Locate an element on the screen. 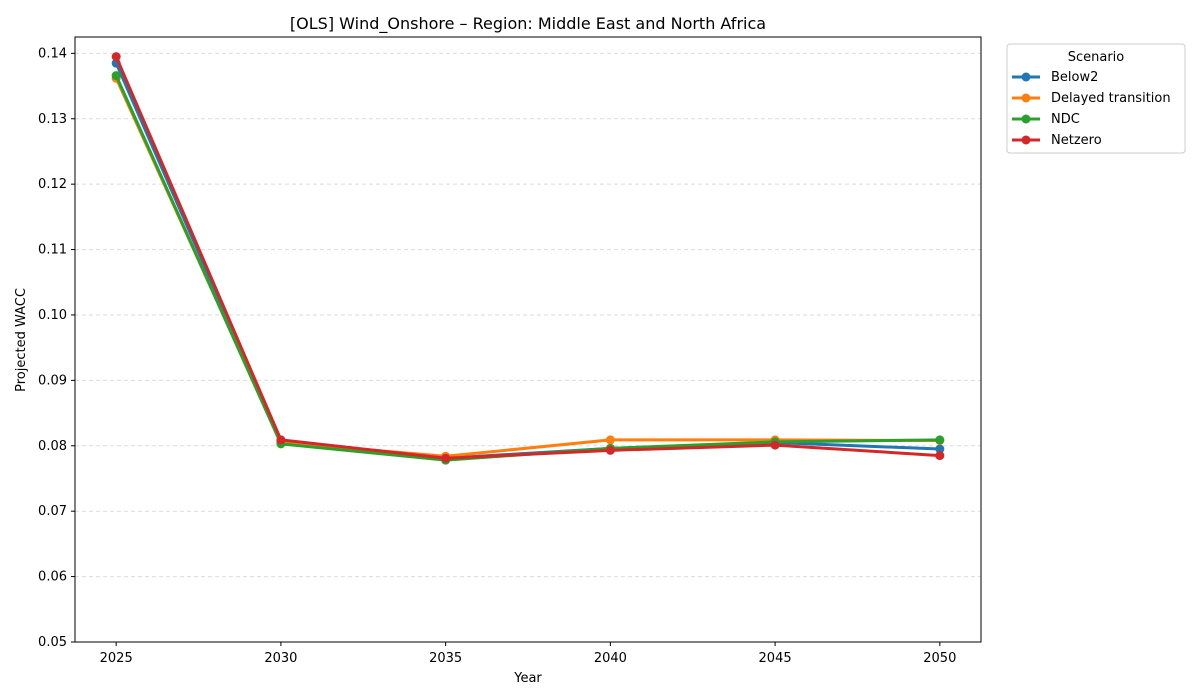 The height and width of the screenshot is (700, 1200). y-tick-label: 0.13 is located at coordinates (52, 119).